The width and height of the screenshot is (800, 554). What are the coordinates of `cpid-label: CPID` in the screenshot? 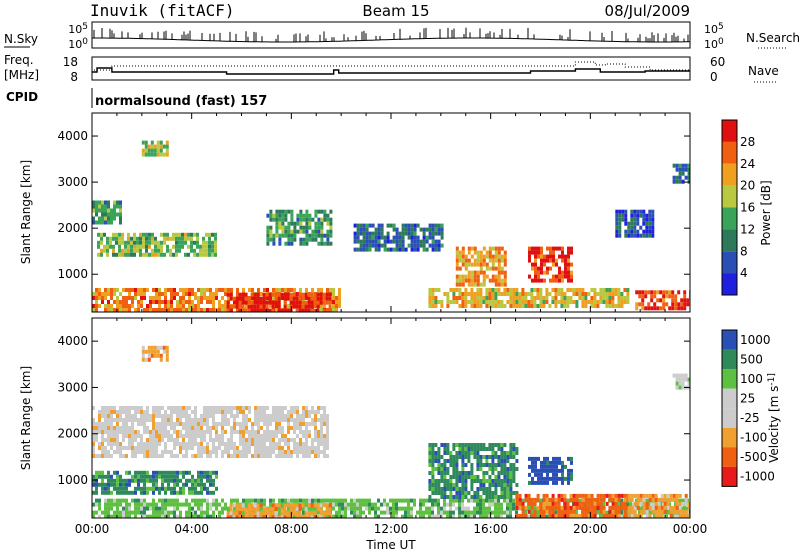 It's located at (22, 97).